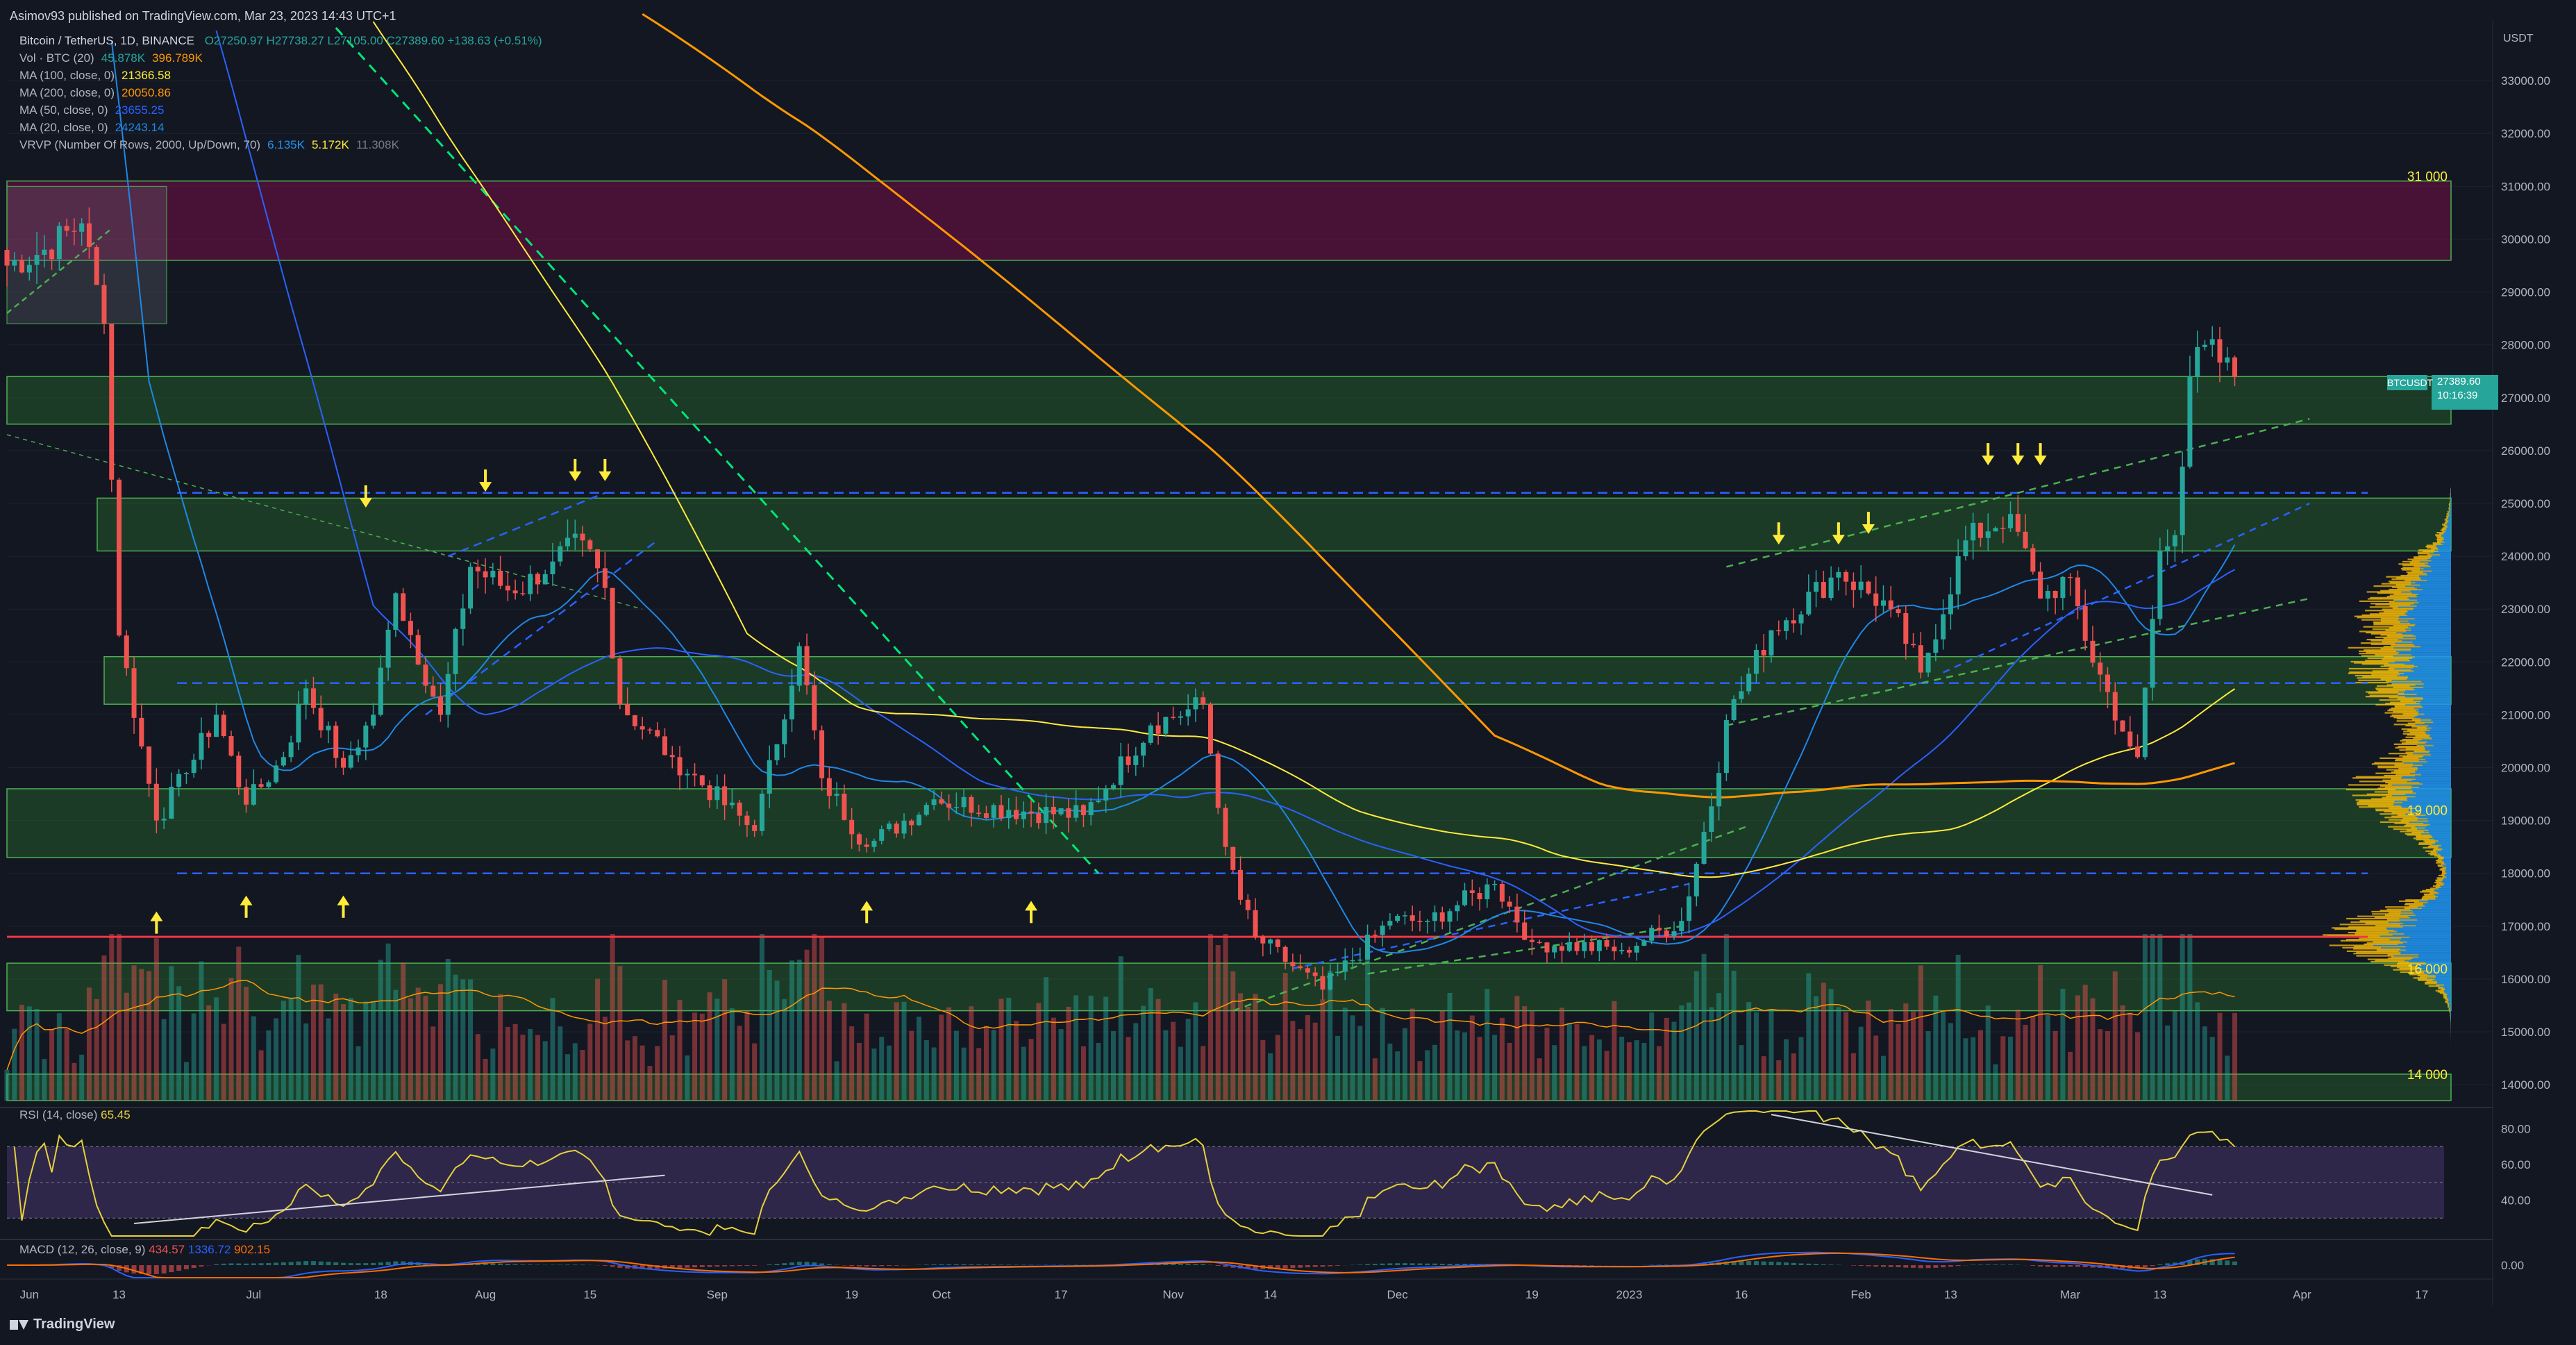 The width and height of the screenshot is (2576, 1345). I want to click on indicator-row: Vol · BTC (20) 45.878K 396.789K, so click(284, 59).